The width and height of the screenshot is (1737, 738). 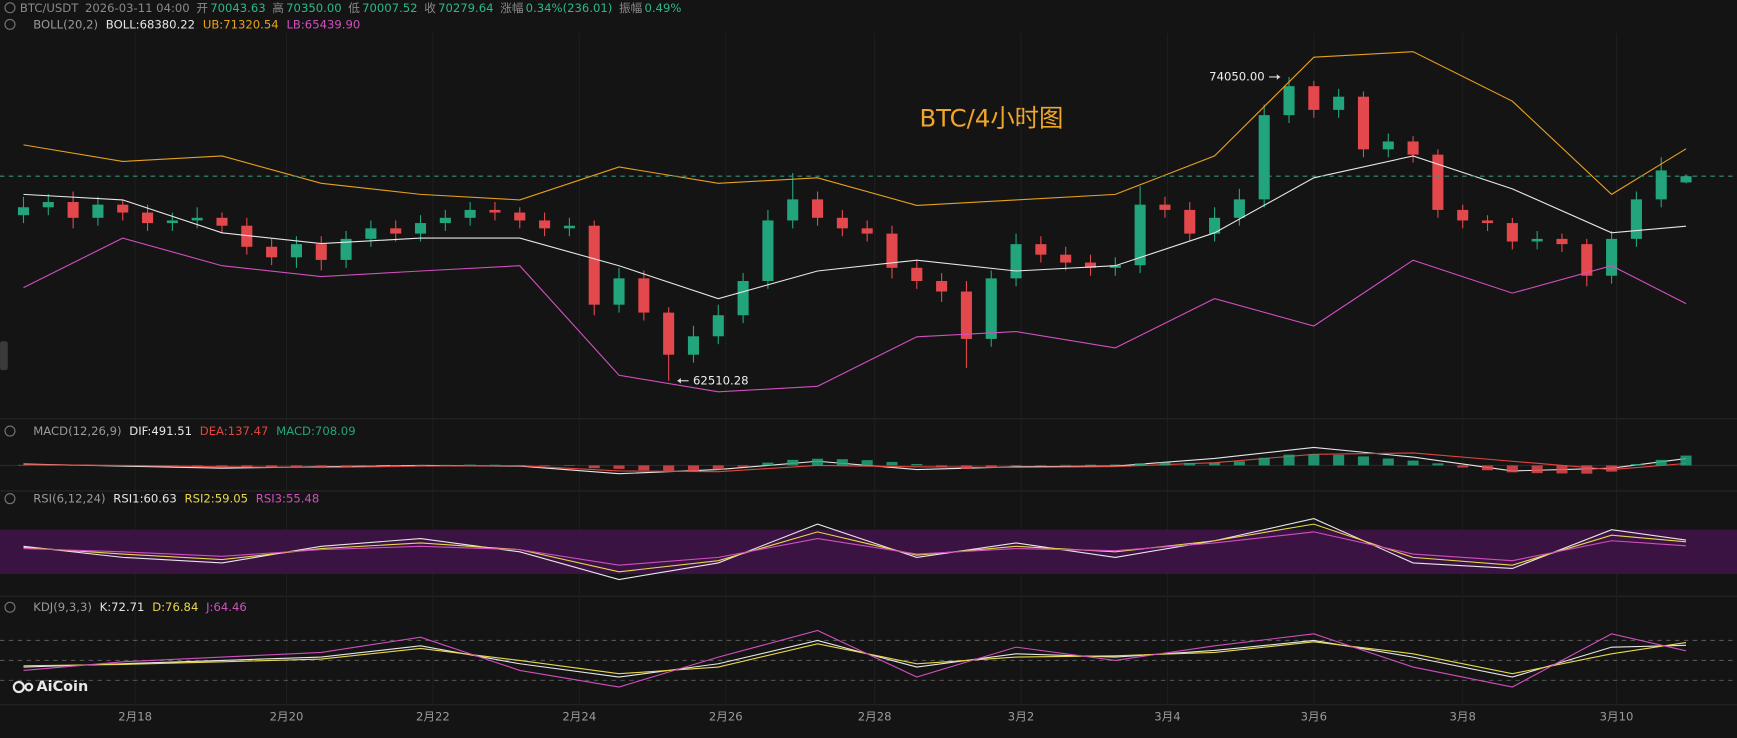 I want to click on legend: KDJ(9,3,3) K:72.71 D:76.84 J:64.46, so click(x=140, y=607).